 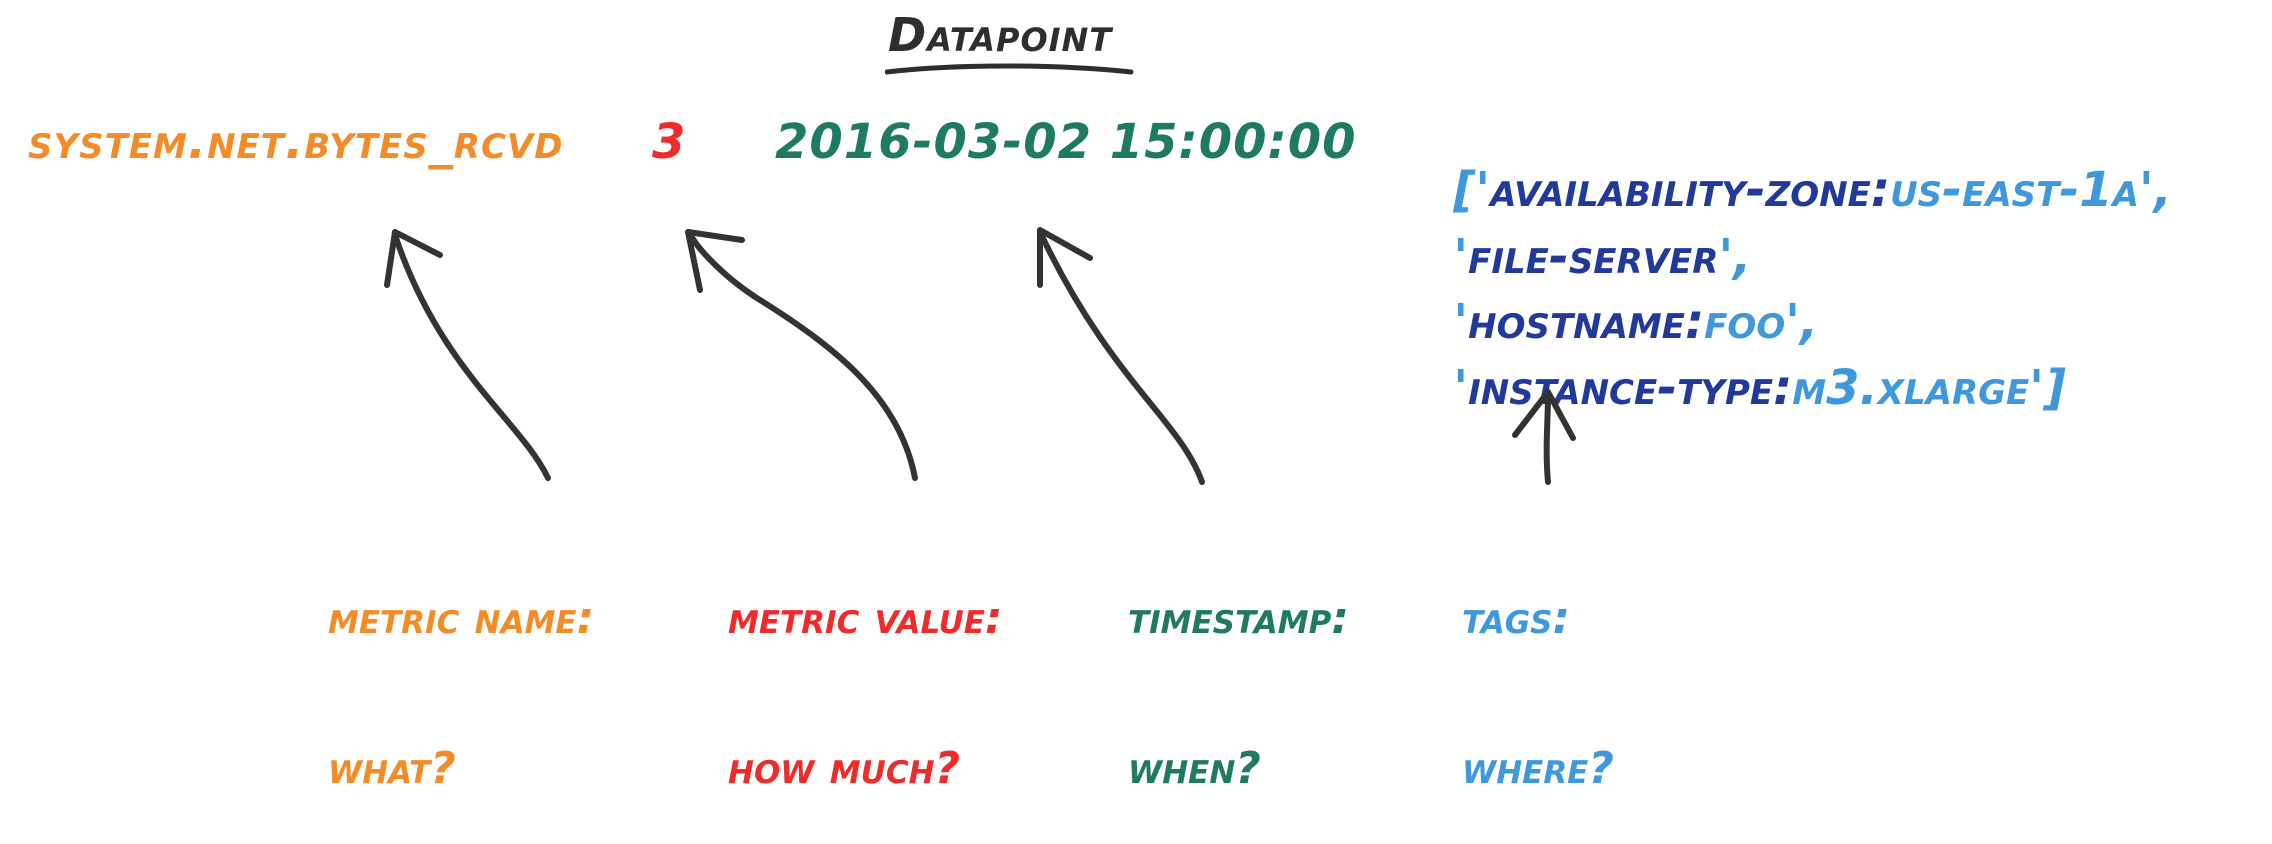 I want to click on caption-line: tags:, so click(x=1516, y=618).